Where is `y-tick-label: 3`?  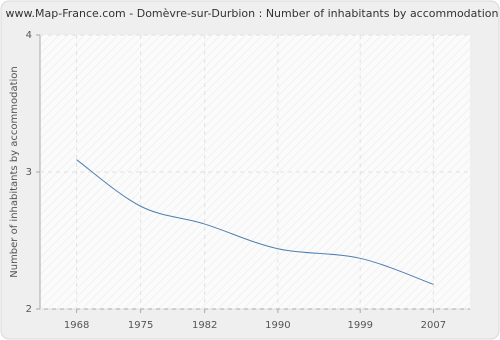 y-tick-label: 3 is located at coordinates (29, 172).